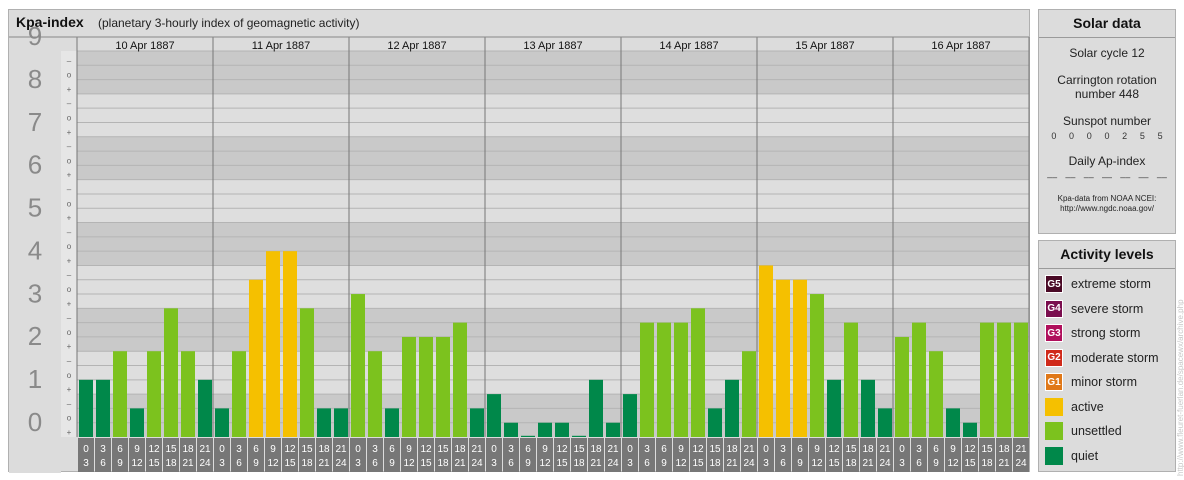 This screenshot has height=480, width=1184. Describe the element at coordinates (824, 46) in the screenshot. I see `date-label: 15 Apr 1887` at that location.